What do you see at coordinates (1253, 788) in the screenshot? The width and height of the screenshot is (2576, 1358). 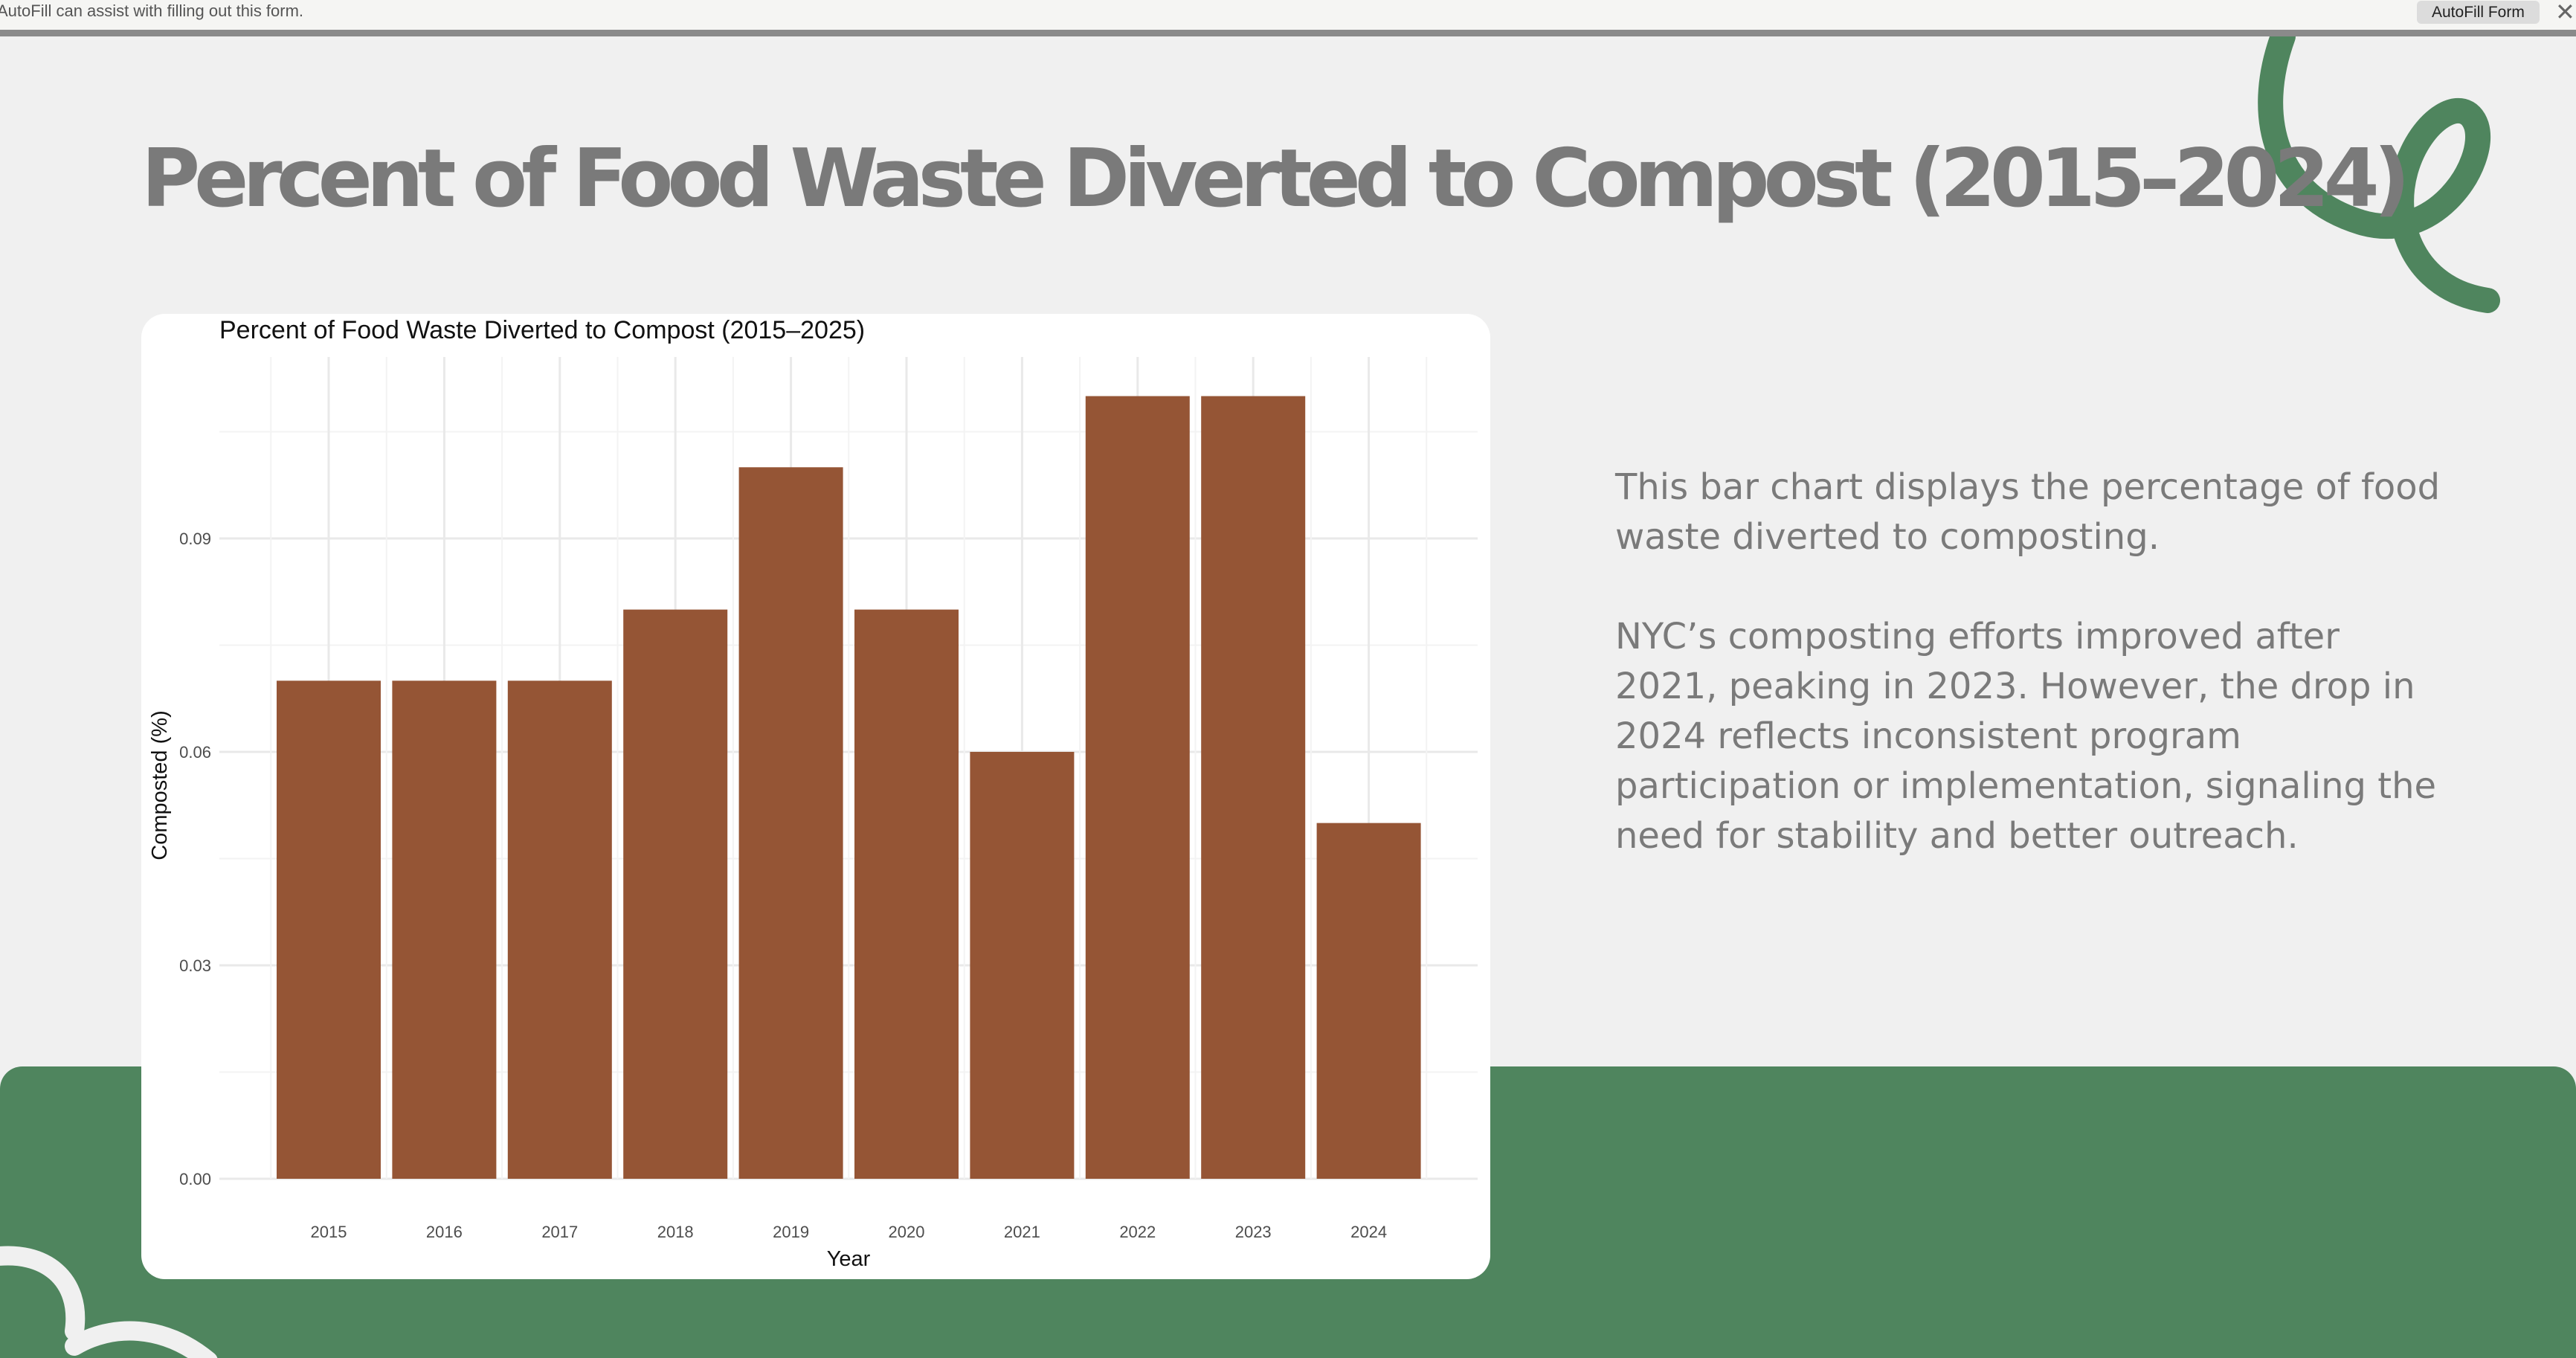 I see `bar-2023` at bounding box center [1253, 788].